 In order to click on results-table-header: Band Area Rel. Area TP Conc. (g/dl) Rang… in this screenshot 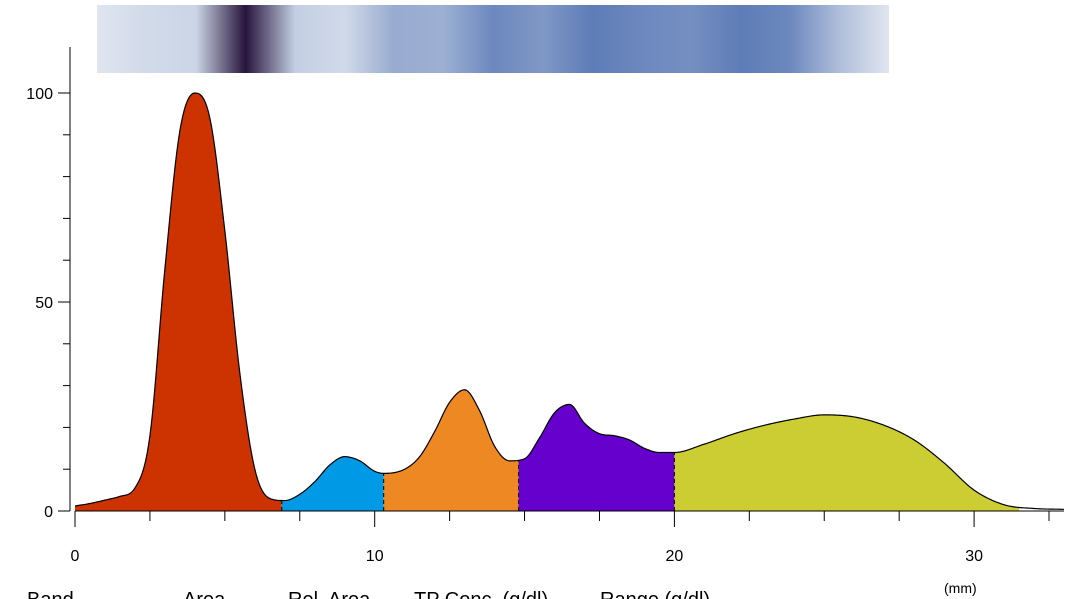, I will do `click(368, 594)`.